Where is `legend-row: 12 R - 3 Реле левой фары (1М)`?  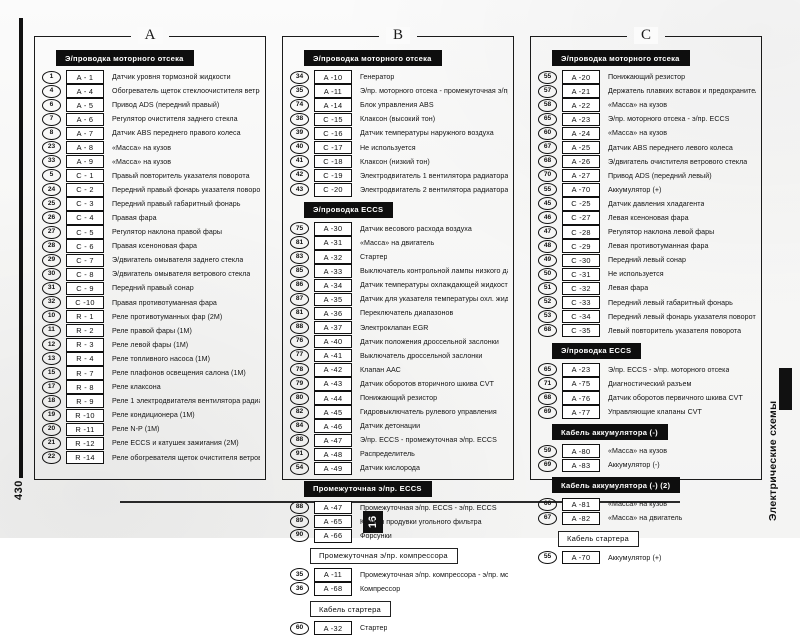
legend-row: 12 R - 3 Реле левой фары (1М) is located at coordinates (151, 345).